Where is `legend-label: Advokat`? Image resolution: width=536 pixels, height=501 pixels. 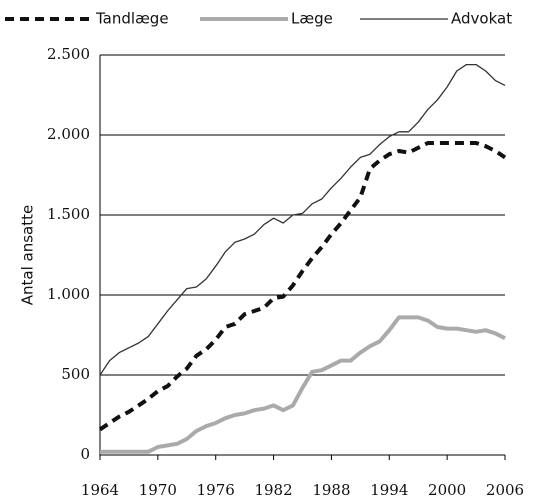 legend-label: Advokat is located at coordinates (481, 19).